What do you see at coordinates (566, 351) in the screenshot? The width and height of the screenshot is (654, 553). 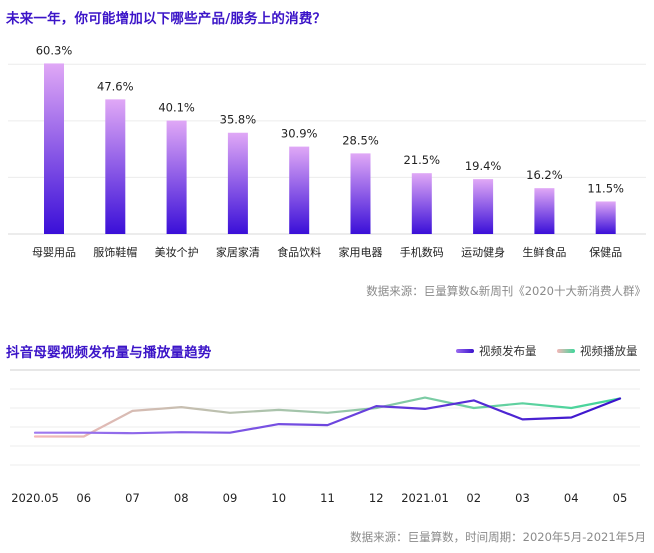 I see `legend-swatch-plays` at bounding box center [566, 351].